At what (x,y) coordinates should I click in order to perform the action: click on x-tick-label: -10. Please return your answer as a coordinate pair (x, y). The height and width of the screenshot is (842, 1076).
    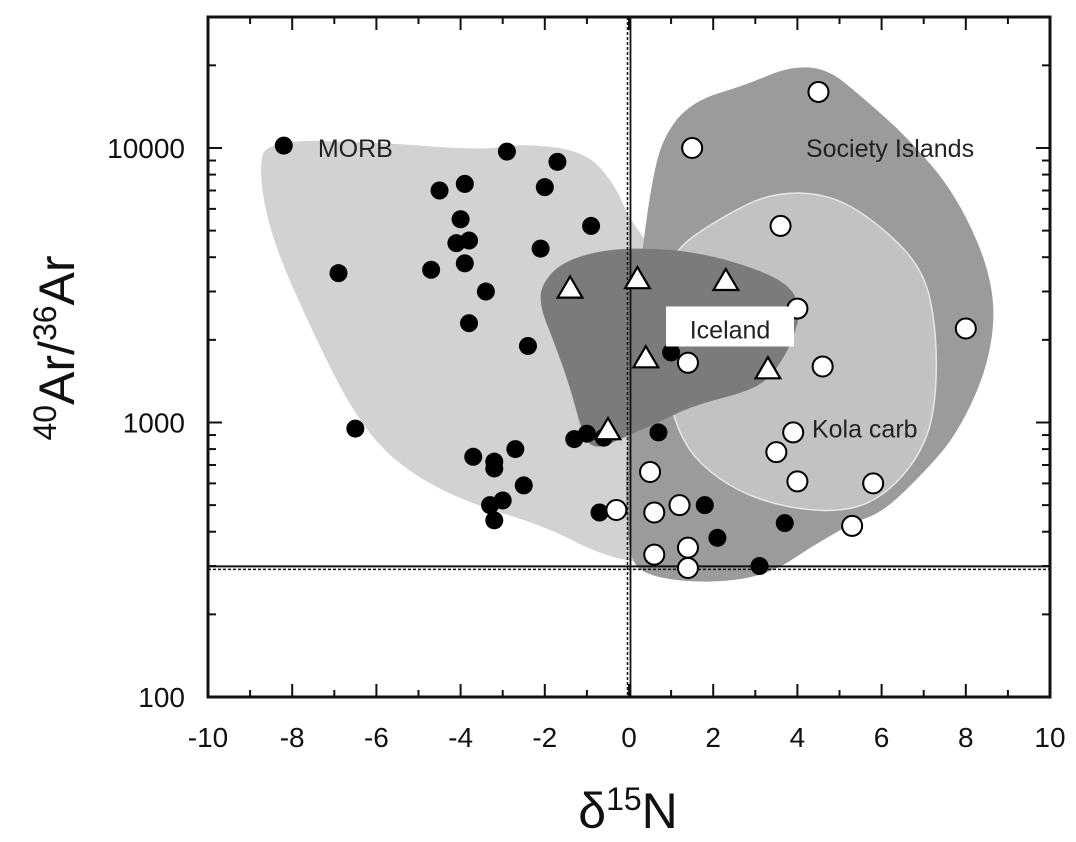
    Looking at the image, I should click on (208, 737).